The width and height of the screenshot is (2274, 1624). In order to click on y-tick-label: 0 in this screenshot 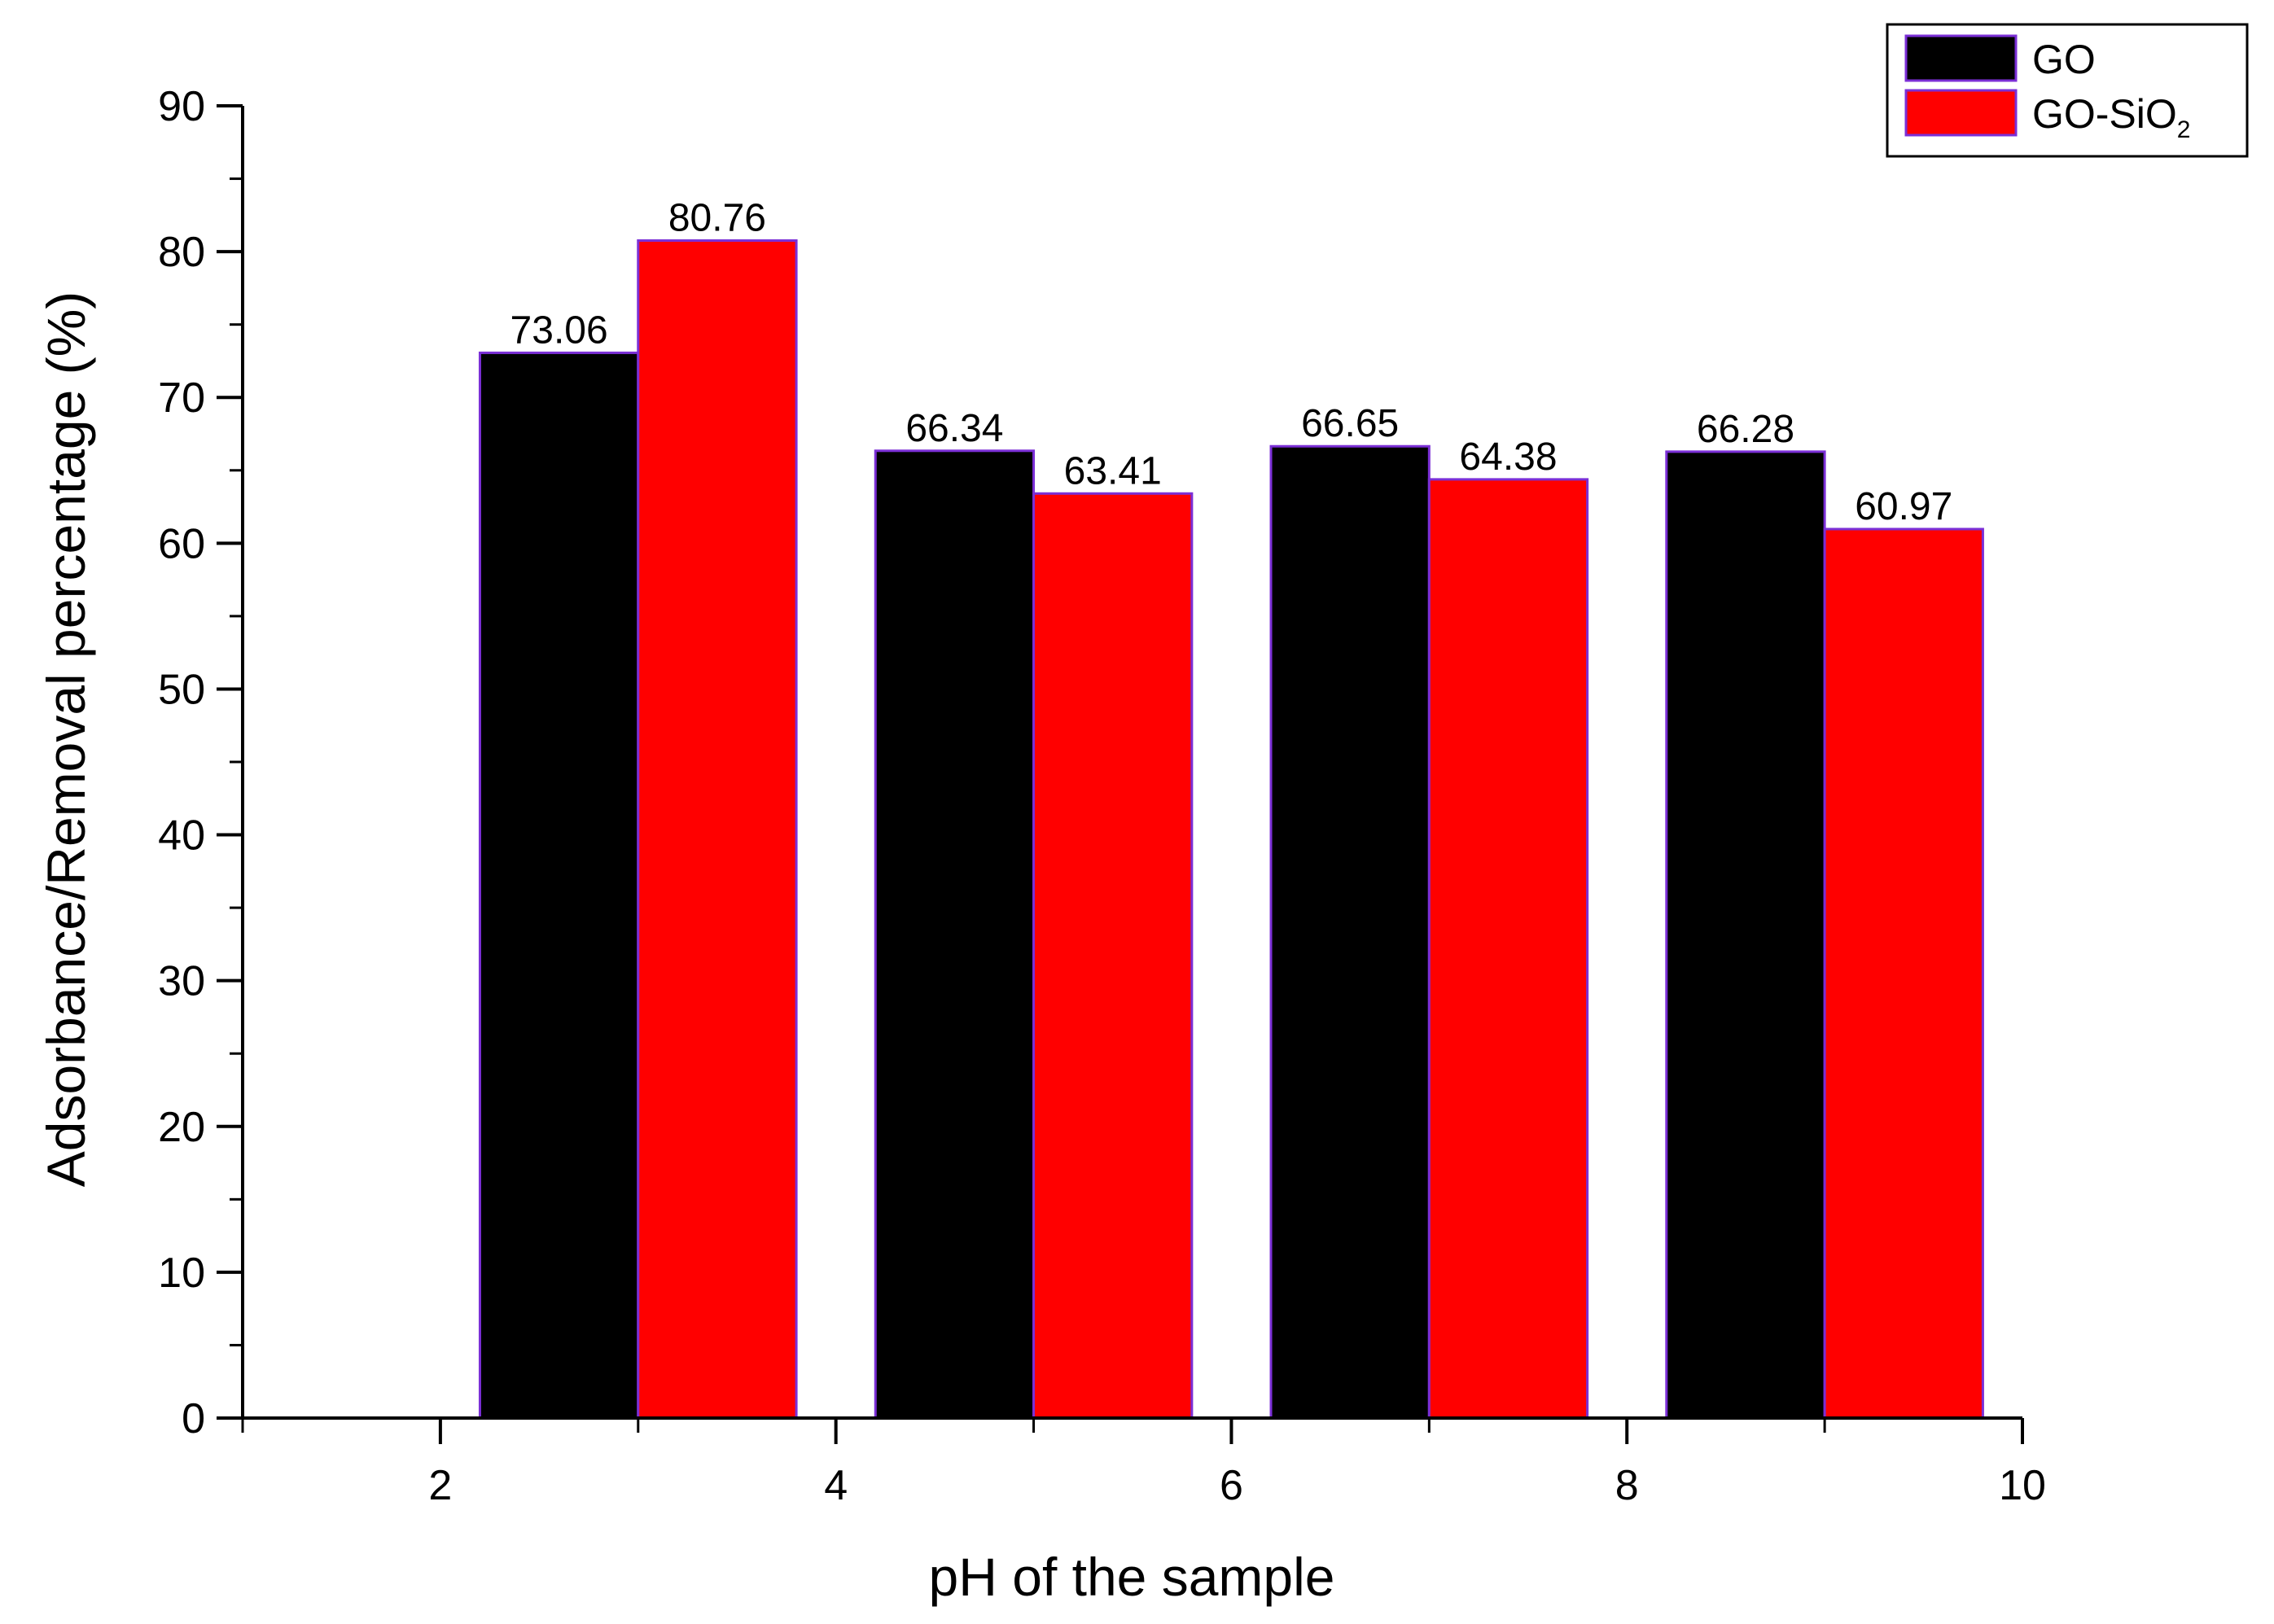, I will do `click(193, 1418)`.